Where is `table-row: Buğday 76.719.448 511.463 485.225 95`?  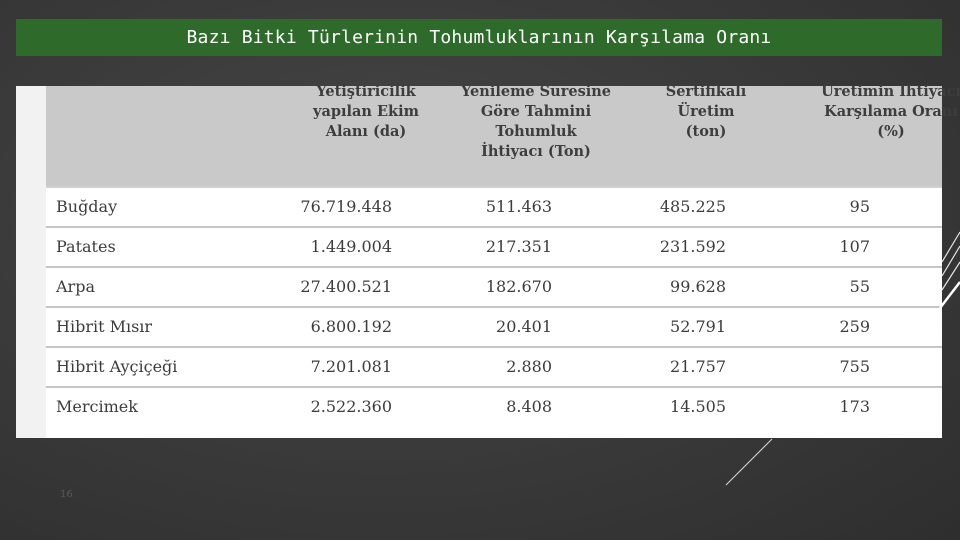 table-row: Buğday 76.719.448 511.463 485.225 95 is located at coordinates (494, 206).